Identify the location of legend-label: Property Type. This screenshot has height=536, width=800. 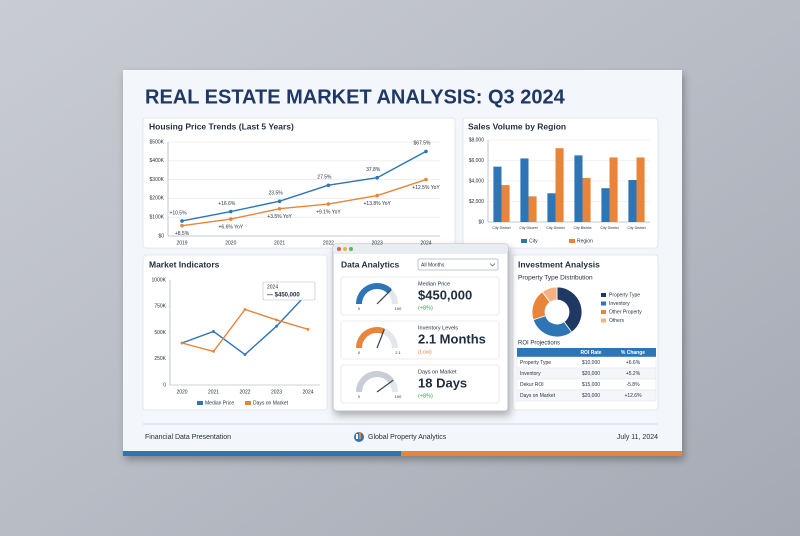
(624, 295).